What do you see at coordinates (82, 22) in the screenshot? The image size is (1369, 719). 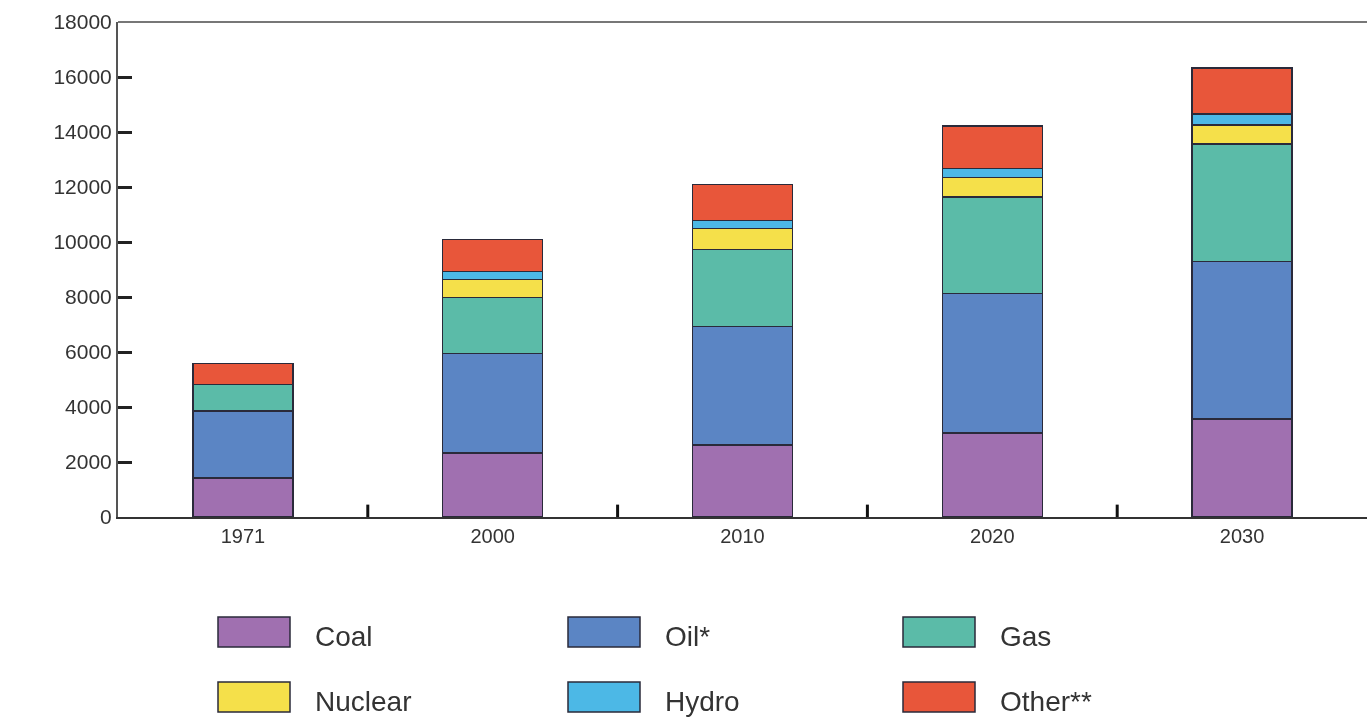 I see `y-tick-label: 18000` at bounding box center [82, 22].